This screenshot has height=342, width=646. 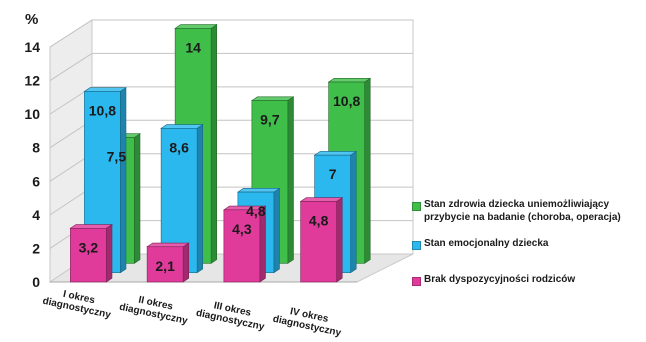 I want to click on y-tick-label: 14, so click(x=32, y=47).